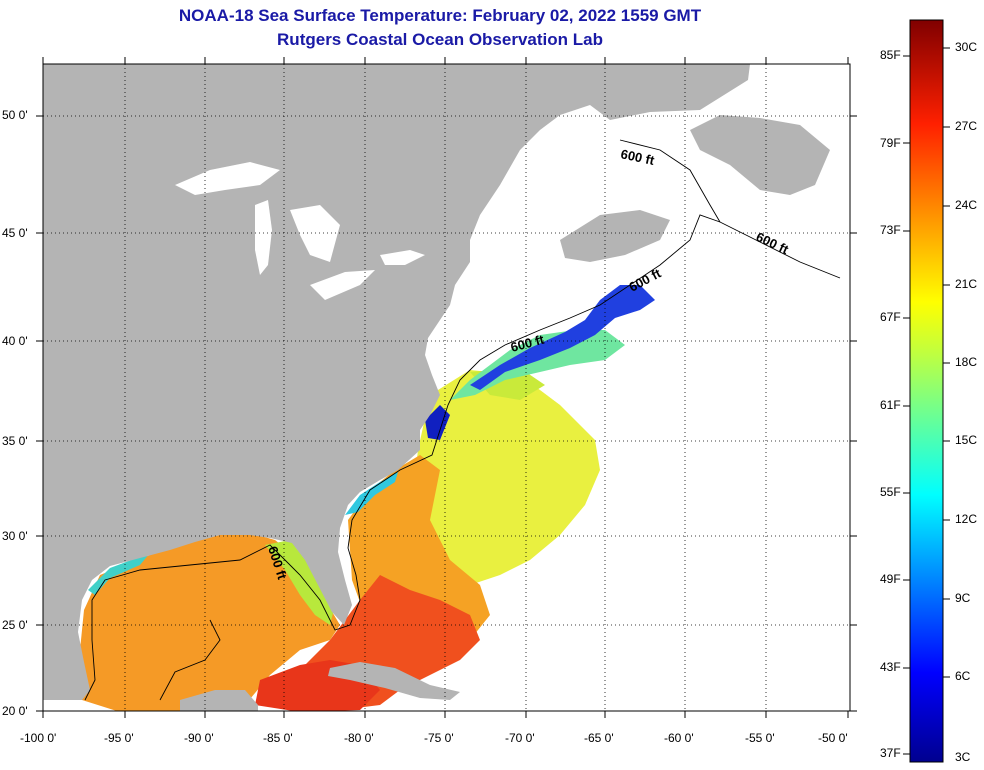 This screenshot has height=770, width=984. Describe the element at coordinates (119, 574) in the screenshot. I see `sst-gulf-shelf-cyan` at that location.